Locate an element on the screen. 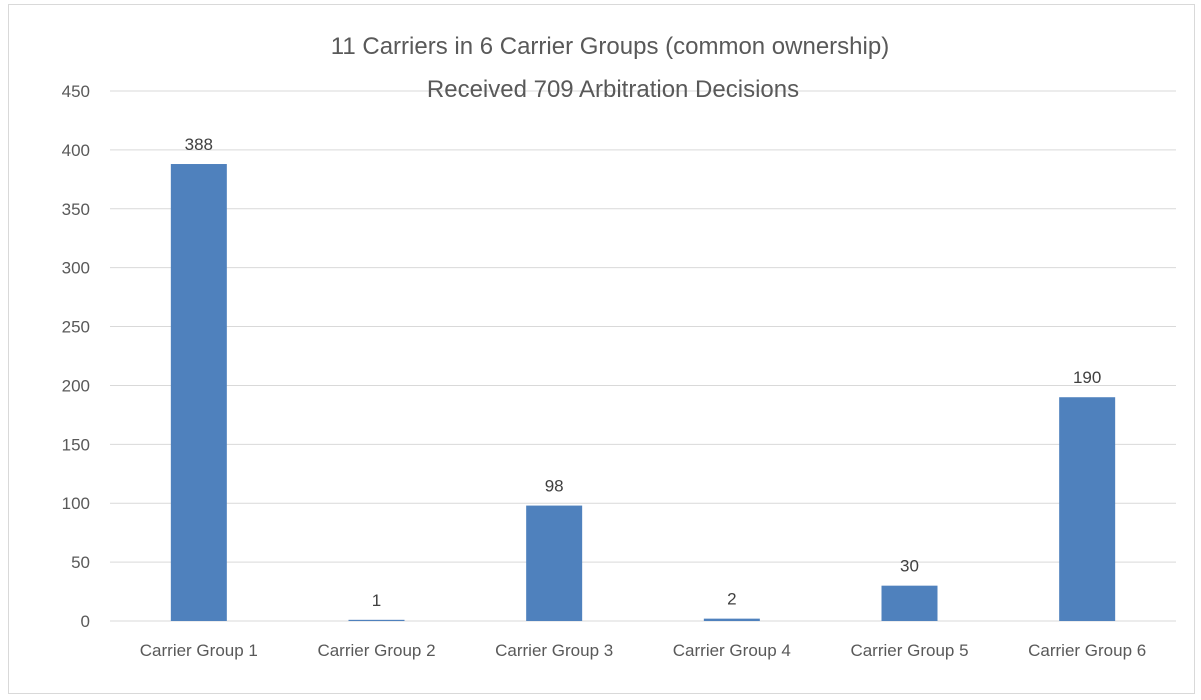 The height and width of the screenshot is (700, 1201). x-category-label: Carrier Group 6 is located at coordinates (1087, 650).